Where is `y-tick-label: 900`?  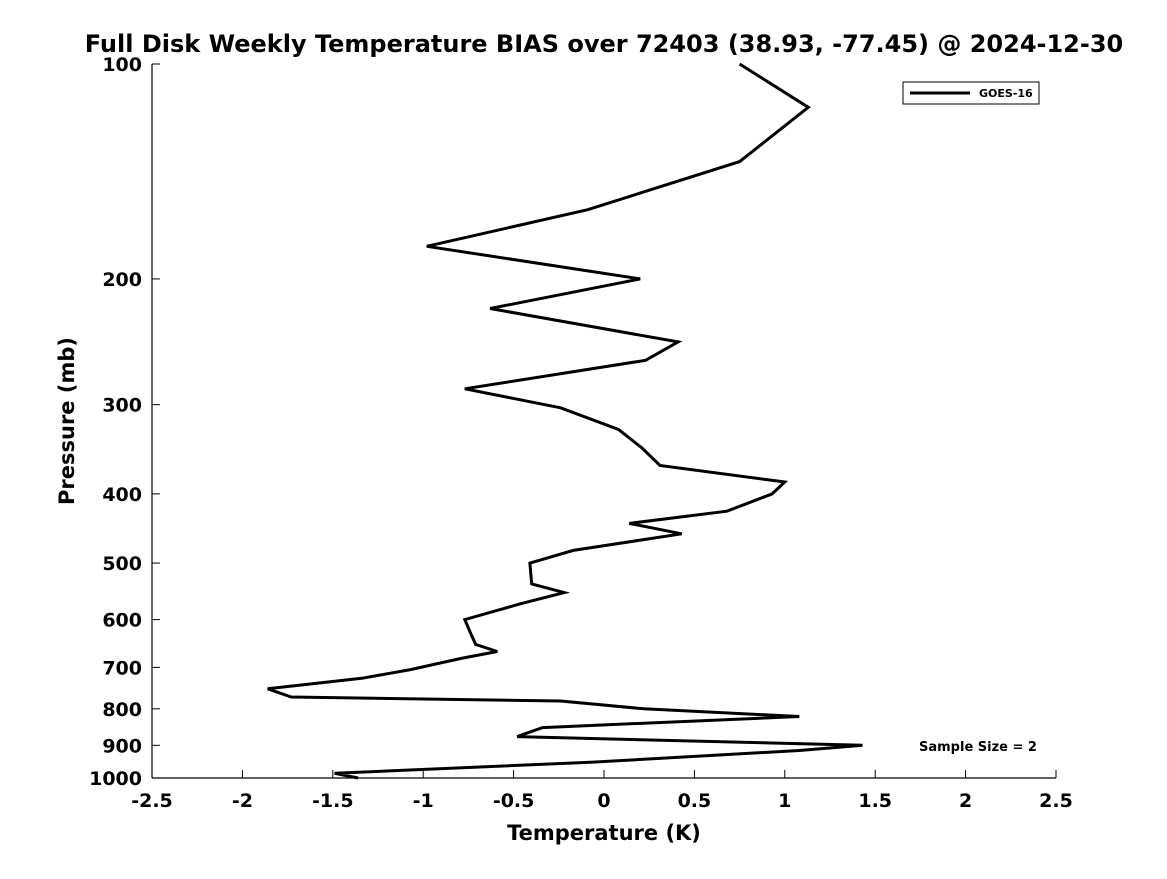
y-tick-label: 900 is located at coordinates (122, 746).